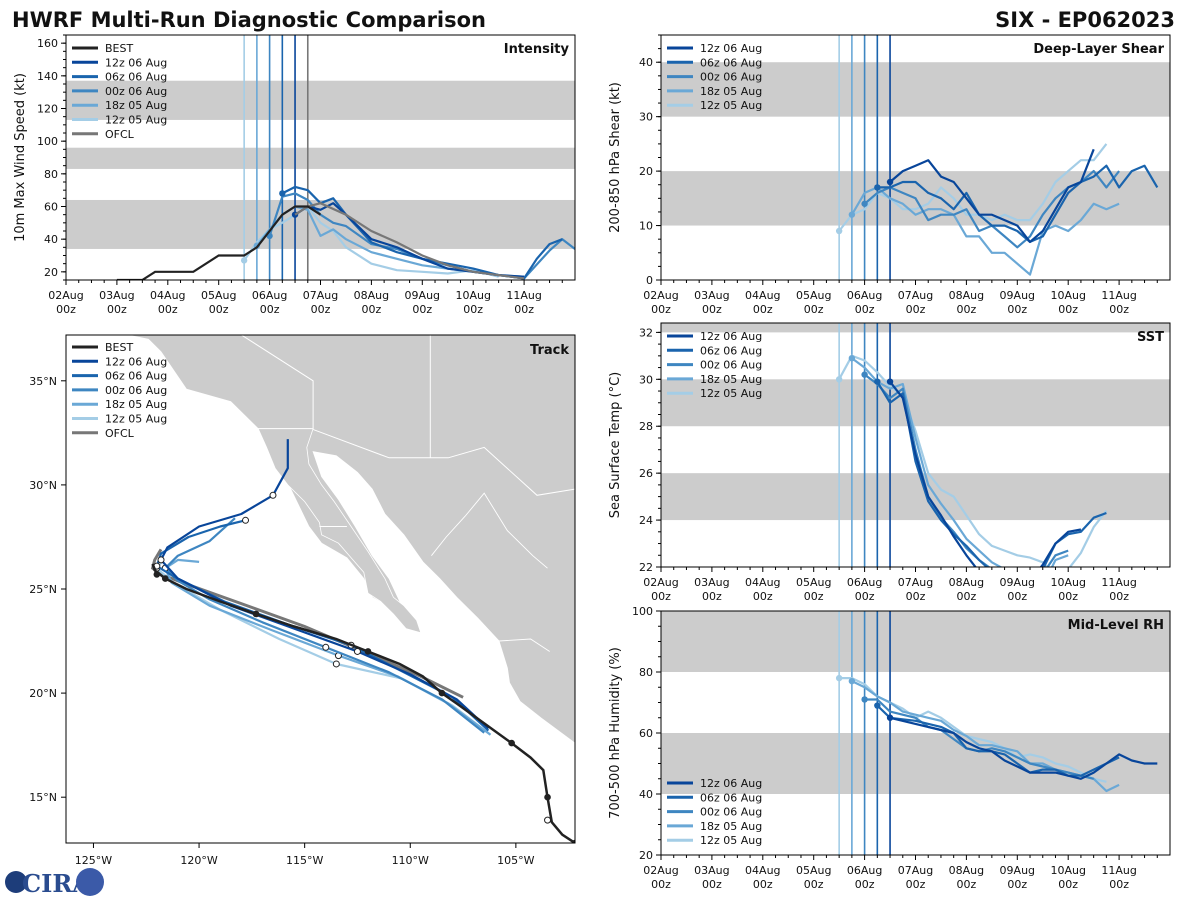  I want to click on shear-ylabel: 200-850 hPa Shear (kt), so click(615, 157).